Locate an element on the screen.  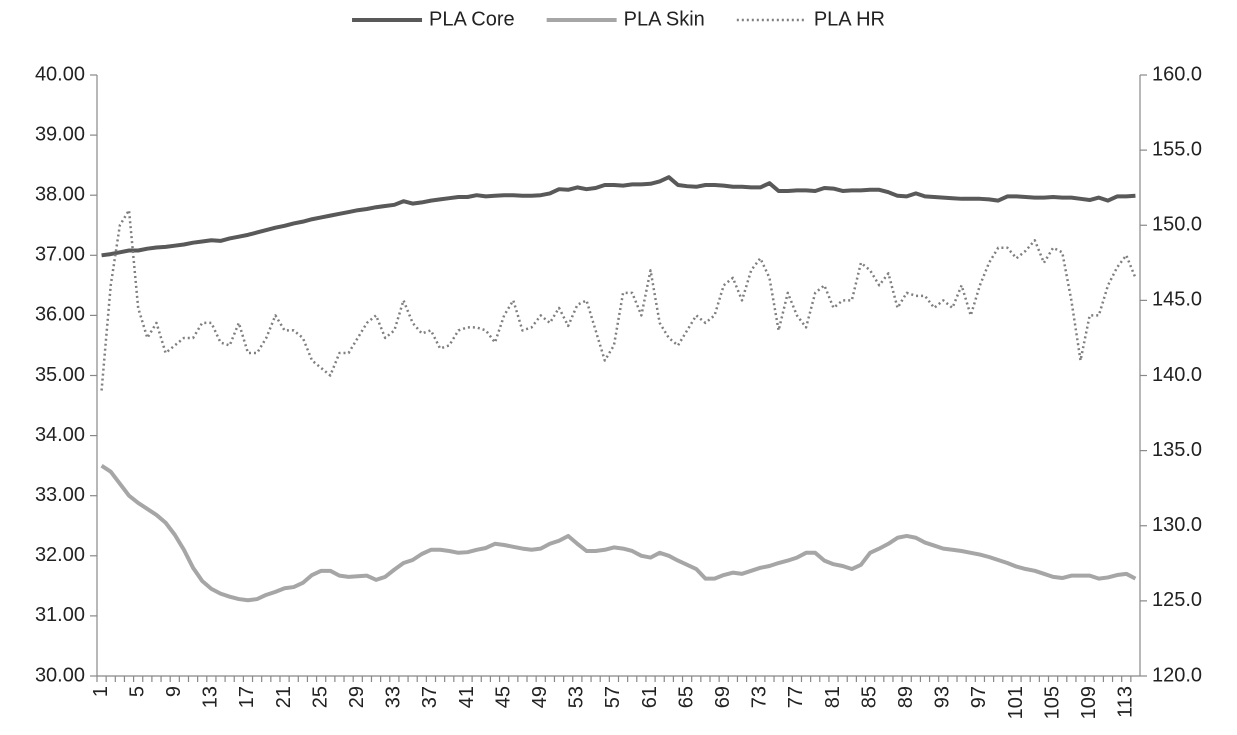
x-tick-label: 29 is located at coordinates (357, 697).